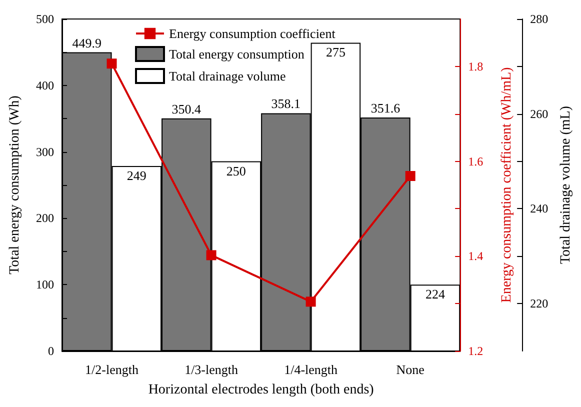  I want to click on y-tick-label: 400, so click(45, 85).